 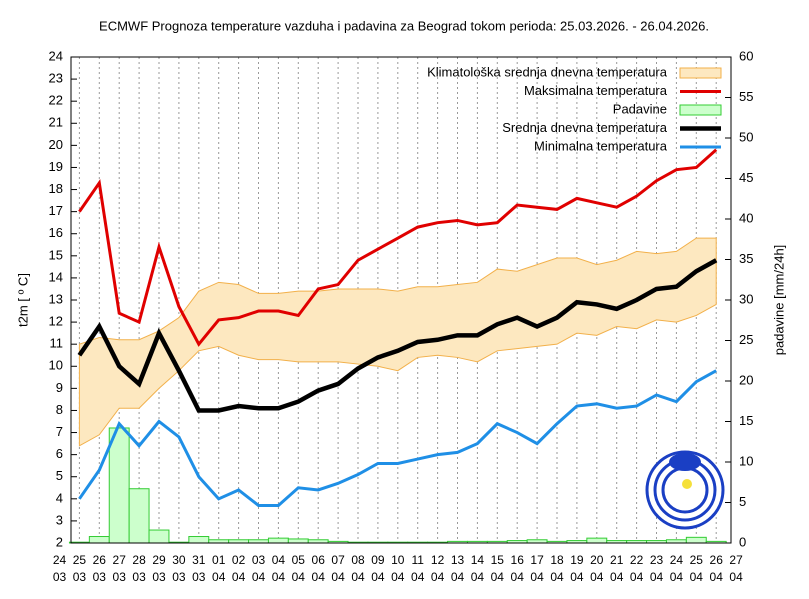 I want to click on legend-label: Maksimalna temperatura, so click(x=596, y=90).